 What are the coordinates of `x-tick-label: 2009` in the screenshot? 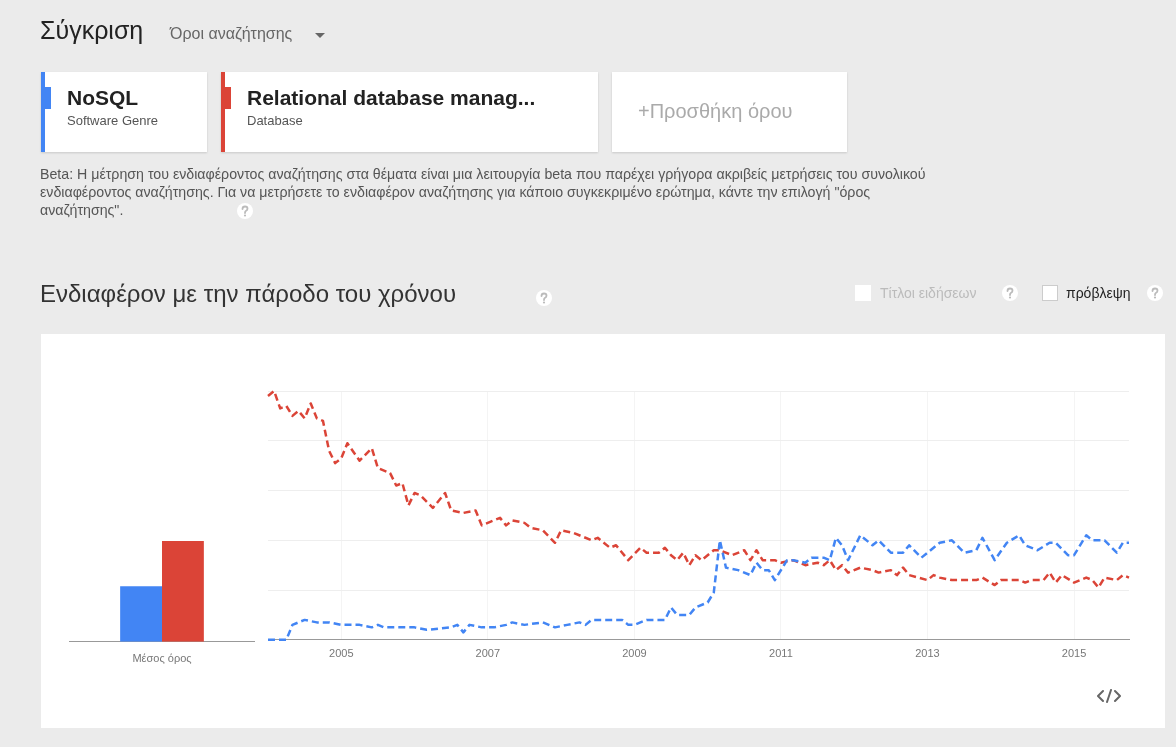 It's located at (634, 653).